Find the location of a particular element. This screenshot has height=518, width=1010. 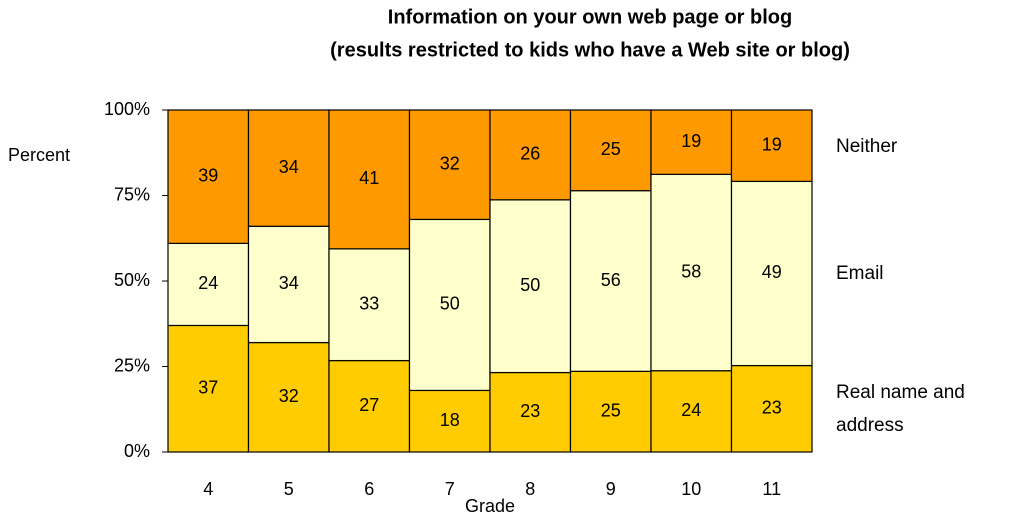

legend-label: Neither is located at coordinates (867, 146).